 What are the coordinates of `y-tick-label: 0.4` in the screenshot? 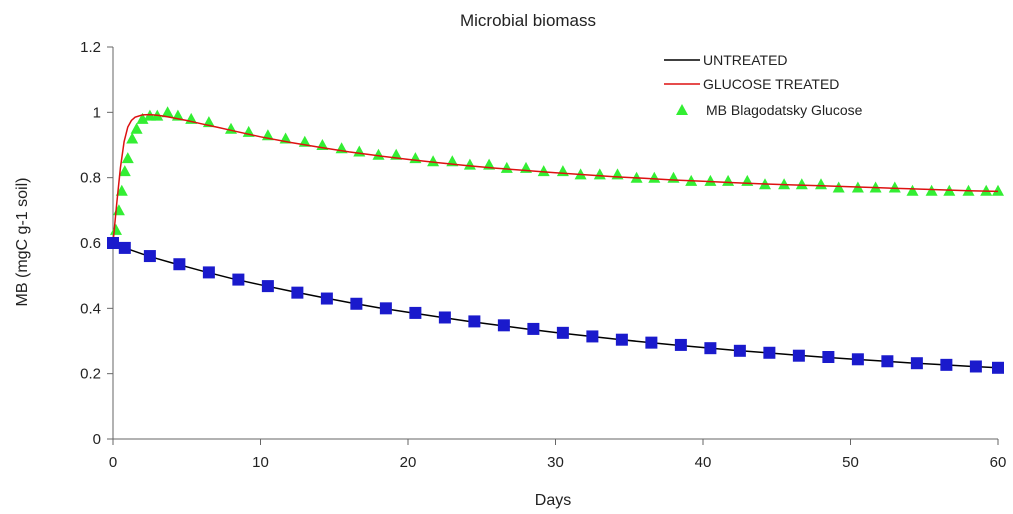 It's located at (90, 308).